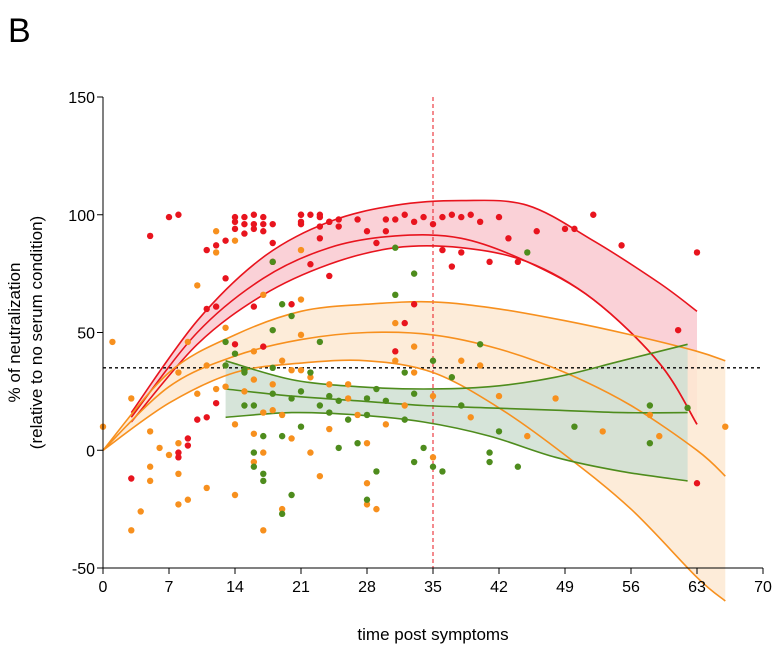  I want to click on y-axis-title-line: % of neutralization, so click(14, 333).